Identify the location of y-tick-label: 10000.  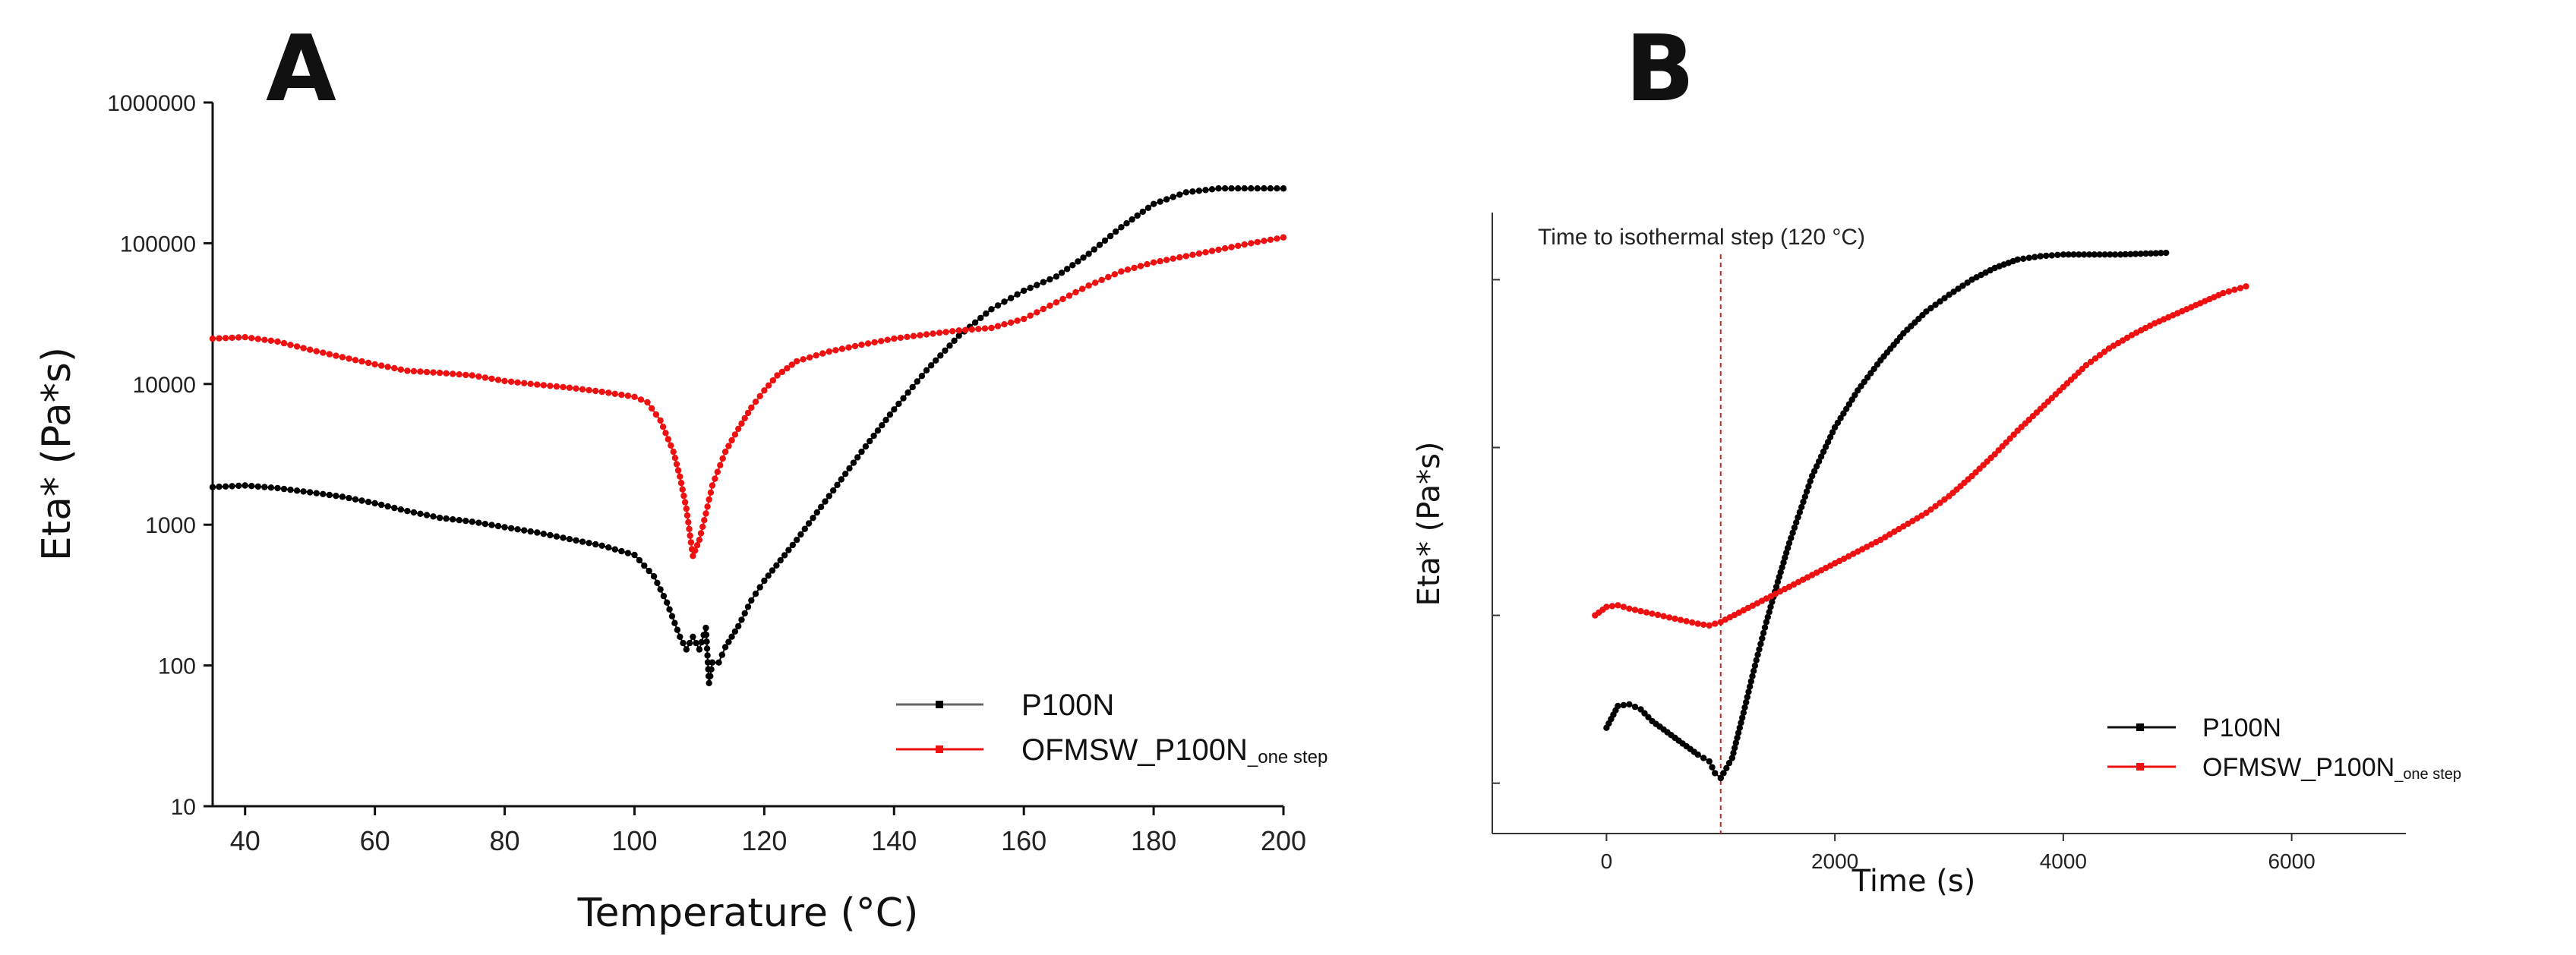
(164, 385).